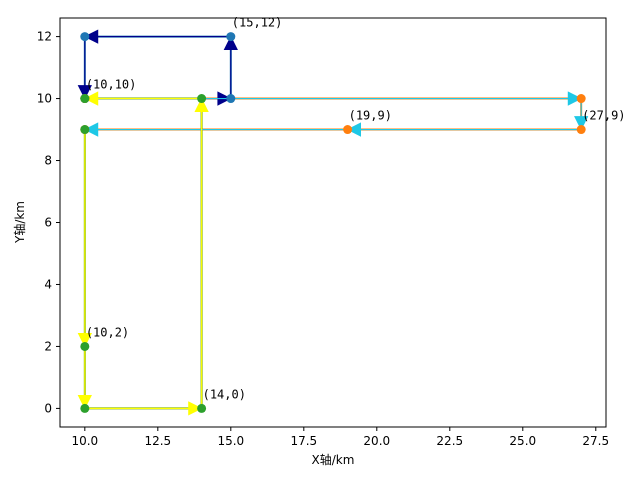  Describe the element at coordinates (44, 99) in the screenshot. I see `y-tick-label: 10` at that location.